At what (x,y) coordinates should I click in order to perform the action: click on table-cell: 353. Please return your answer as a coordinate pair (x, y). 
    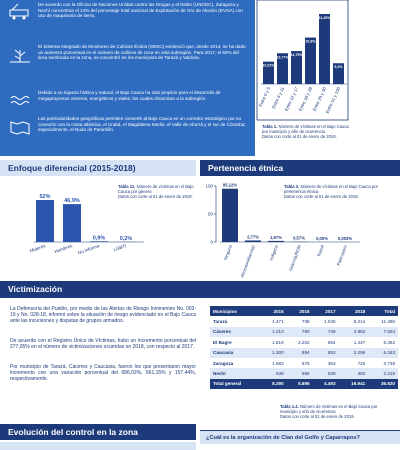
    Looking at the image, I should click on (331, 363).